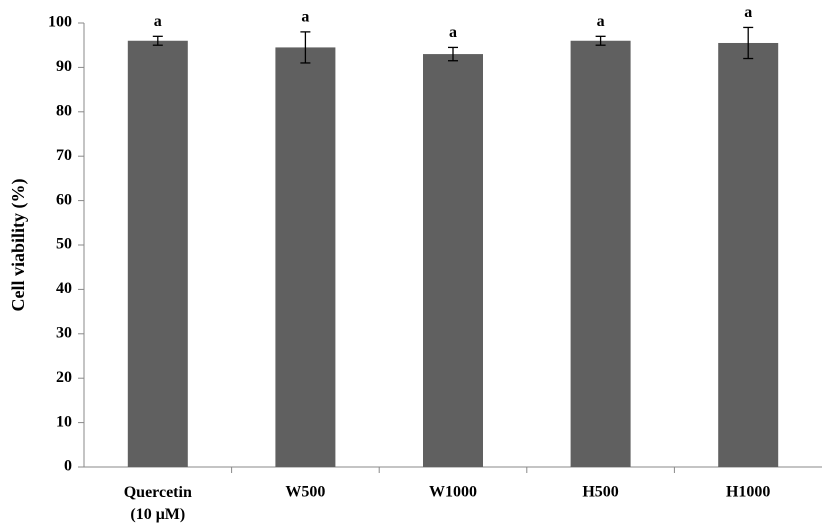 This screenshot has width=827, height=531. What do you see at coordinates (64, 155) in the screenshot?
I see `y-tick-label: 70` at bounding box center [64, 155].